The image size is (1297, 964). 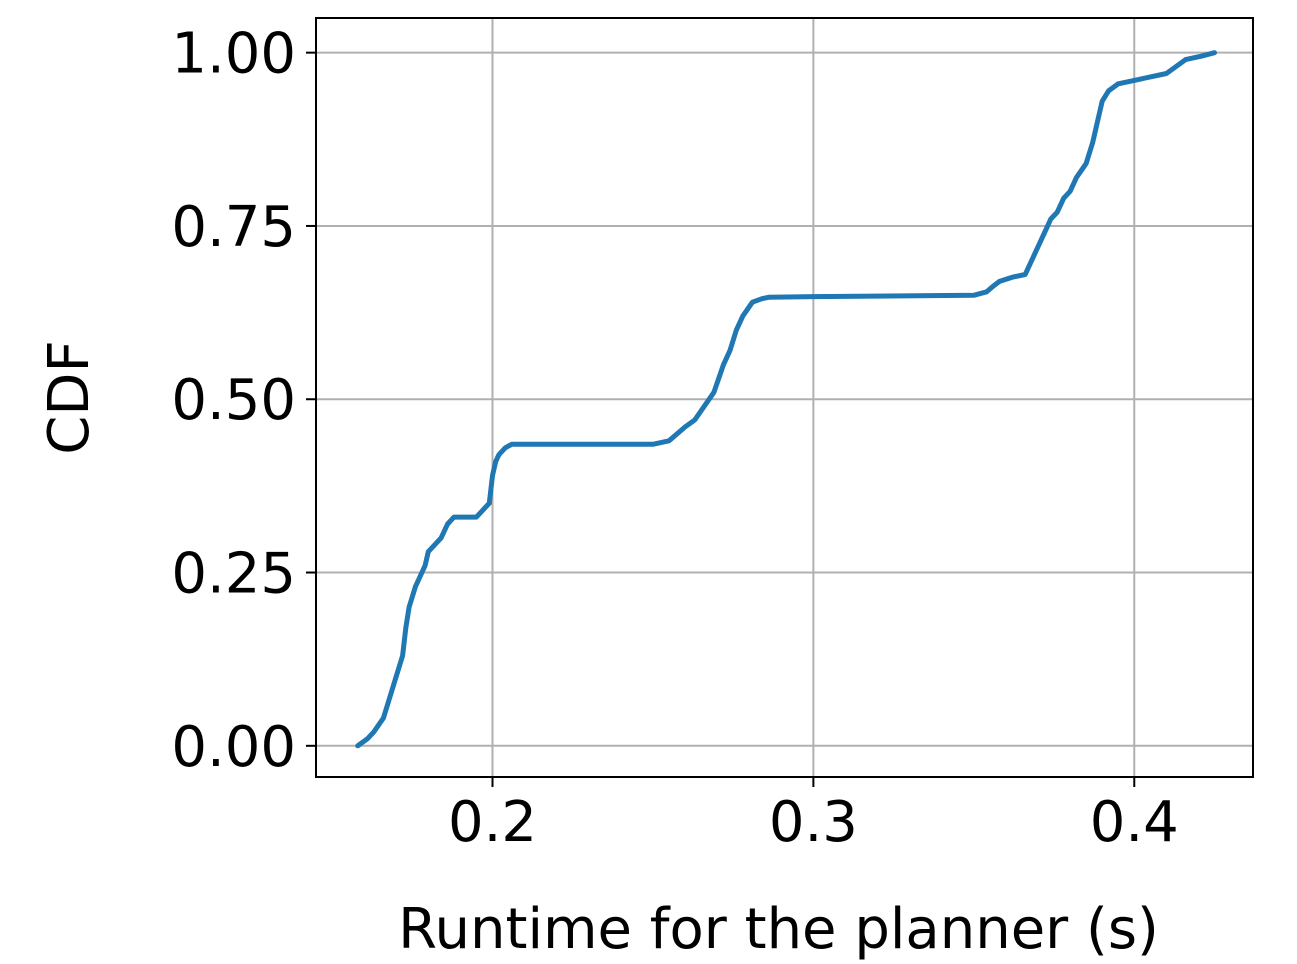 I want to click on x-tick-label: 0.2, so click(x=492, y=822).